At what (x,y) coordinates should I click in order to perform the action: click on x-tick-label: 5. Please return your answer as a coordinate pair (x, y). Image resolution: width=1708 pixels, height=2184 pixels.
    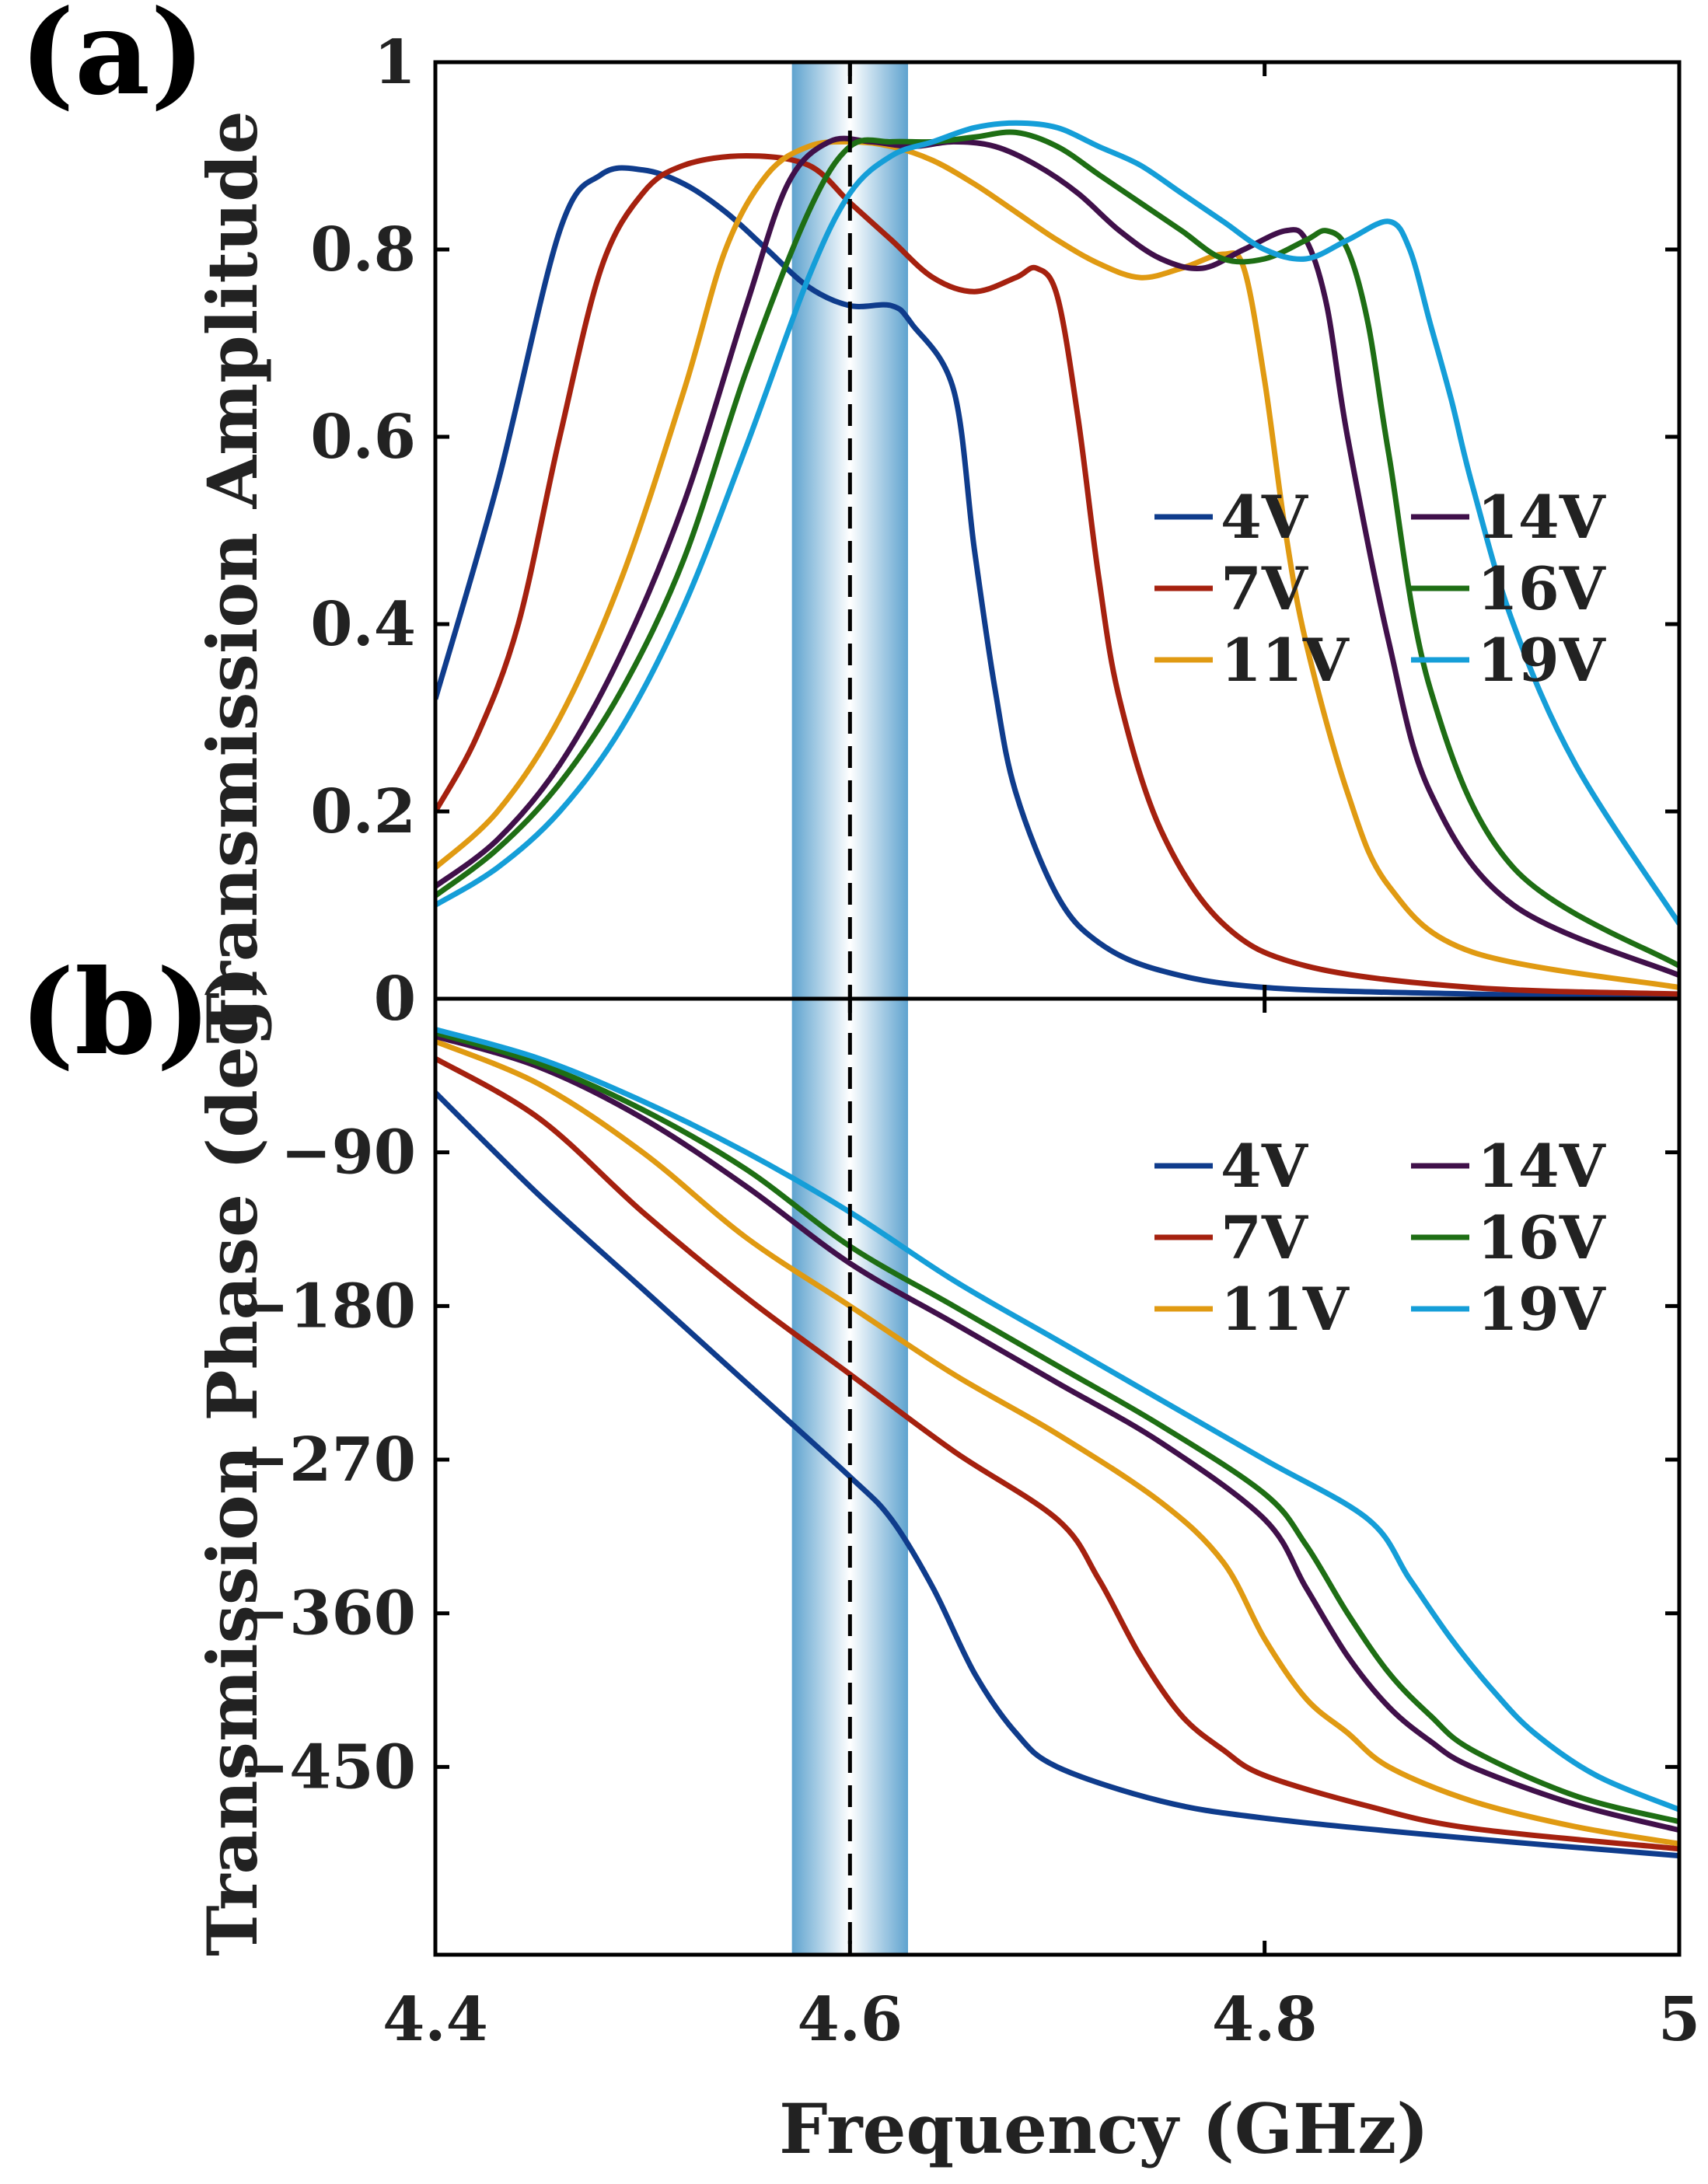
    Looking at the image, I should click on (1679, 2020).